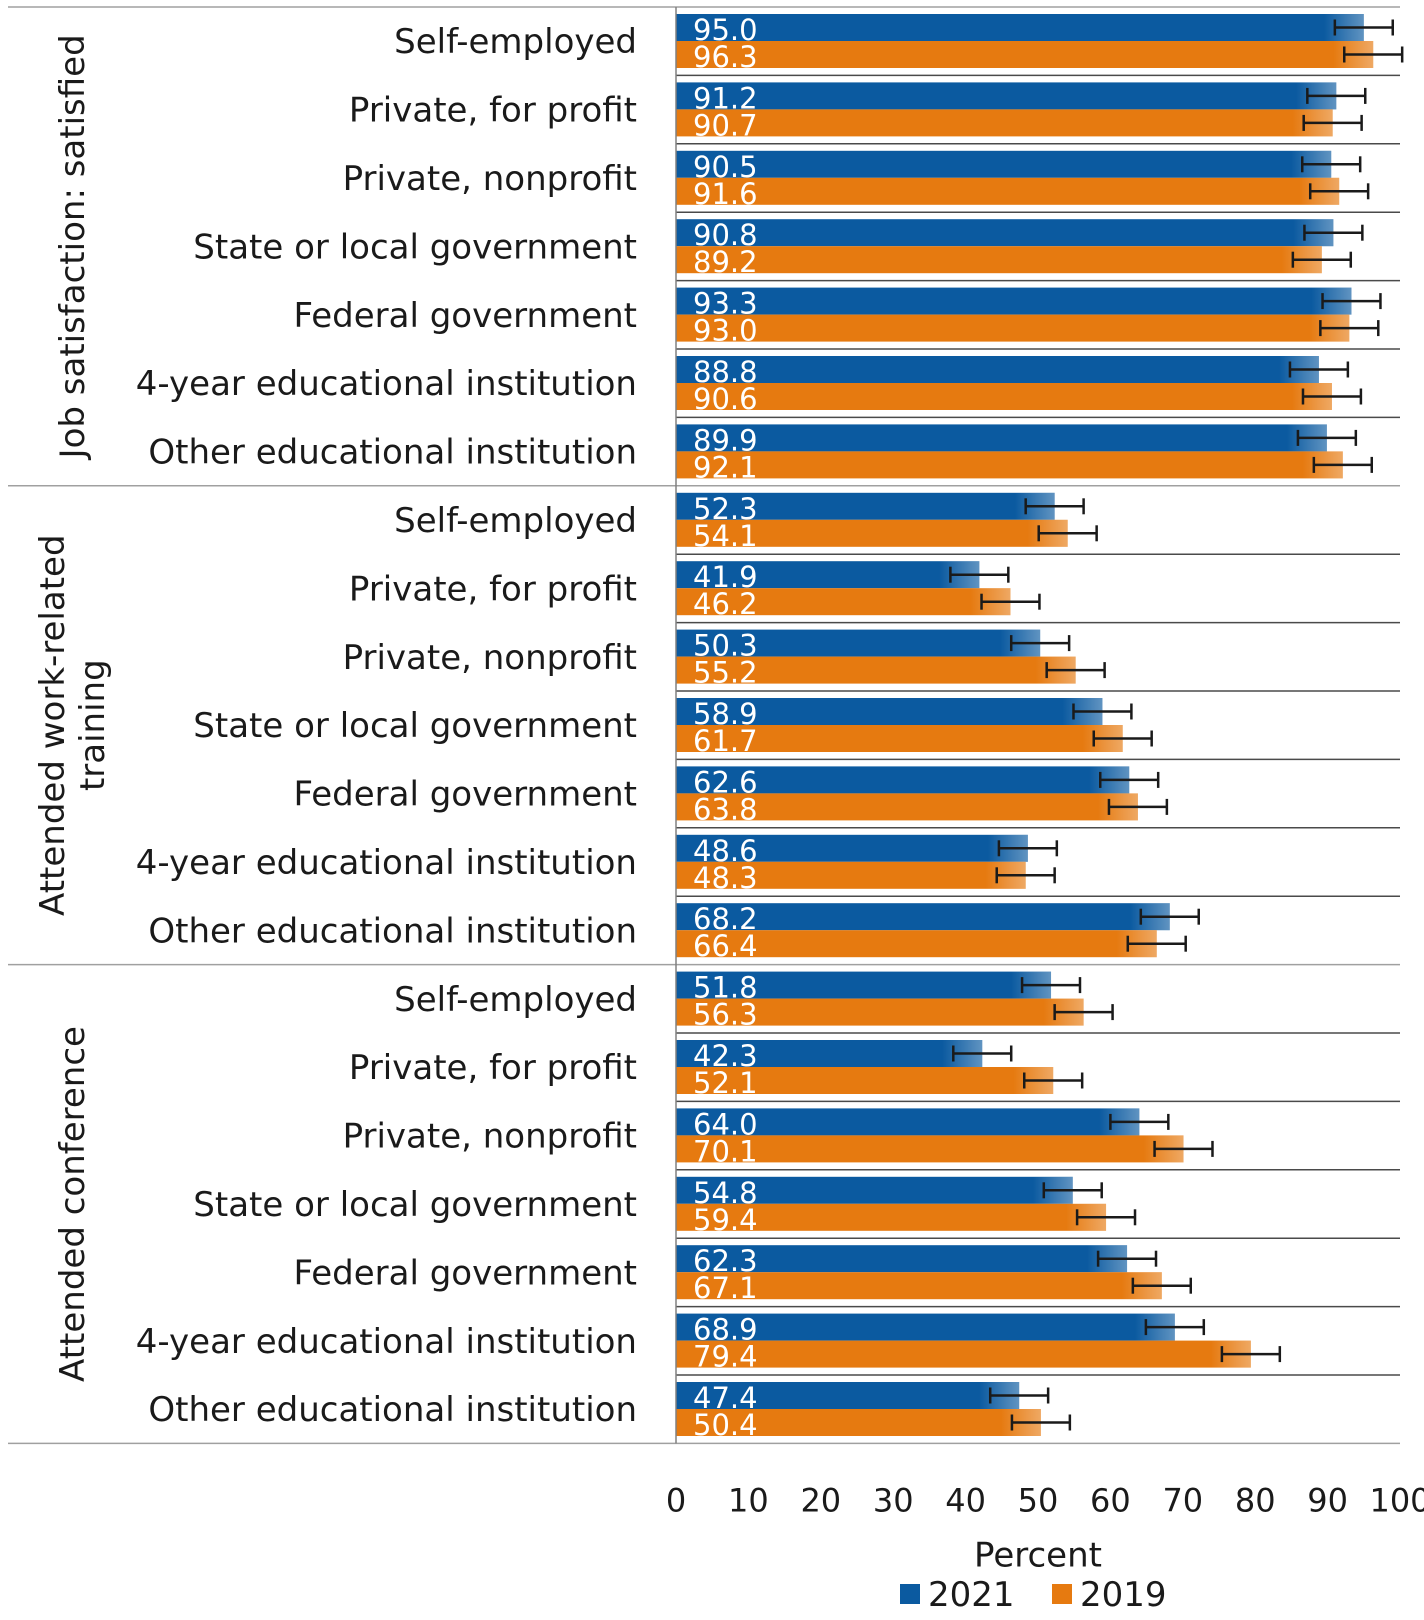 The width and height of the screenshot is (1424, 1620). I want to click on value-label: 92.1, so click(725, 467).